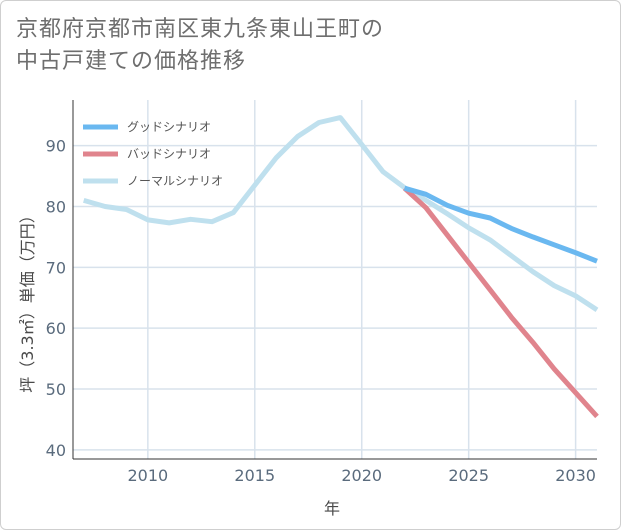  I want to click on chart-title-line1: 京都府京都市南区東九条東山王町の, so click(200, 29).